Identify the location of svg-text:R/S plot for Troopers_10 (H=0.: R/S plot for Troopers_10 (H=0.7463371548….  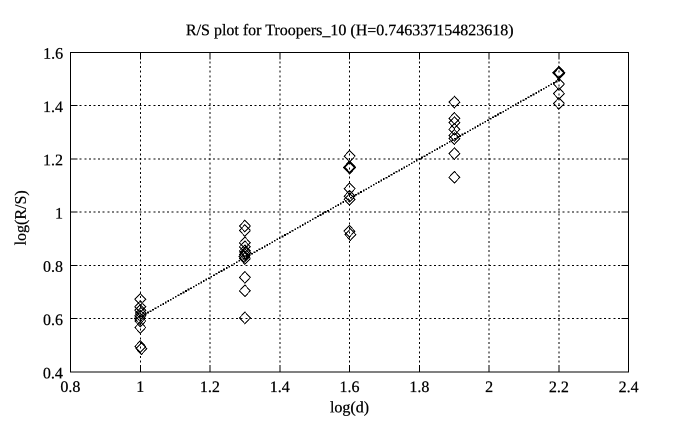
(350, 30).